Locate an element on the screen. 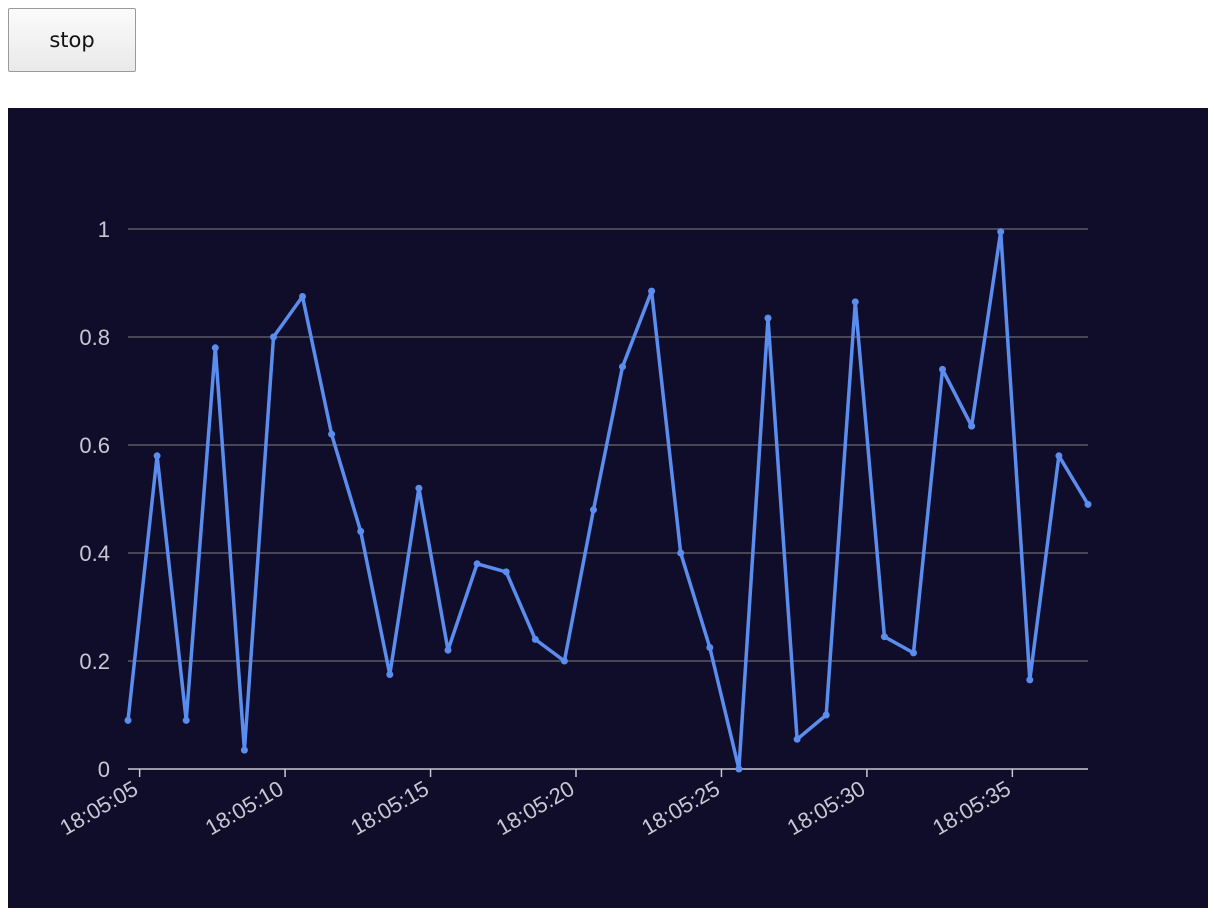 Image resolution: width=1214 pixels, height=914 pixels. x-tick-label: 18:05:15 is located at coordinates (389, 808).